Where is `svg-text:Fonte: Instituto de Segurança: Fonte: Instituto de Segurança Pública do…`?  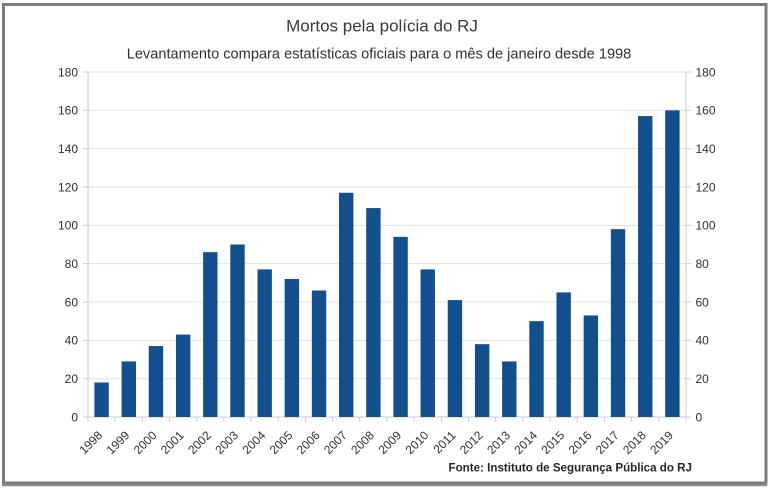
svg-text:Fonte: Instituto de Segurança: Fonte: Instituto de Segurança Pública do… is located at coordinates (571, 468).